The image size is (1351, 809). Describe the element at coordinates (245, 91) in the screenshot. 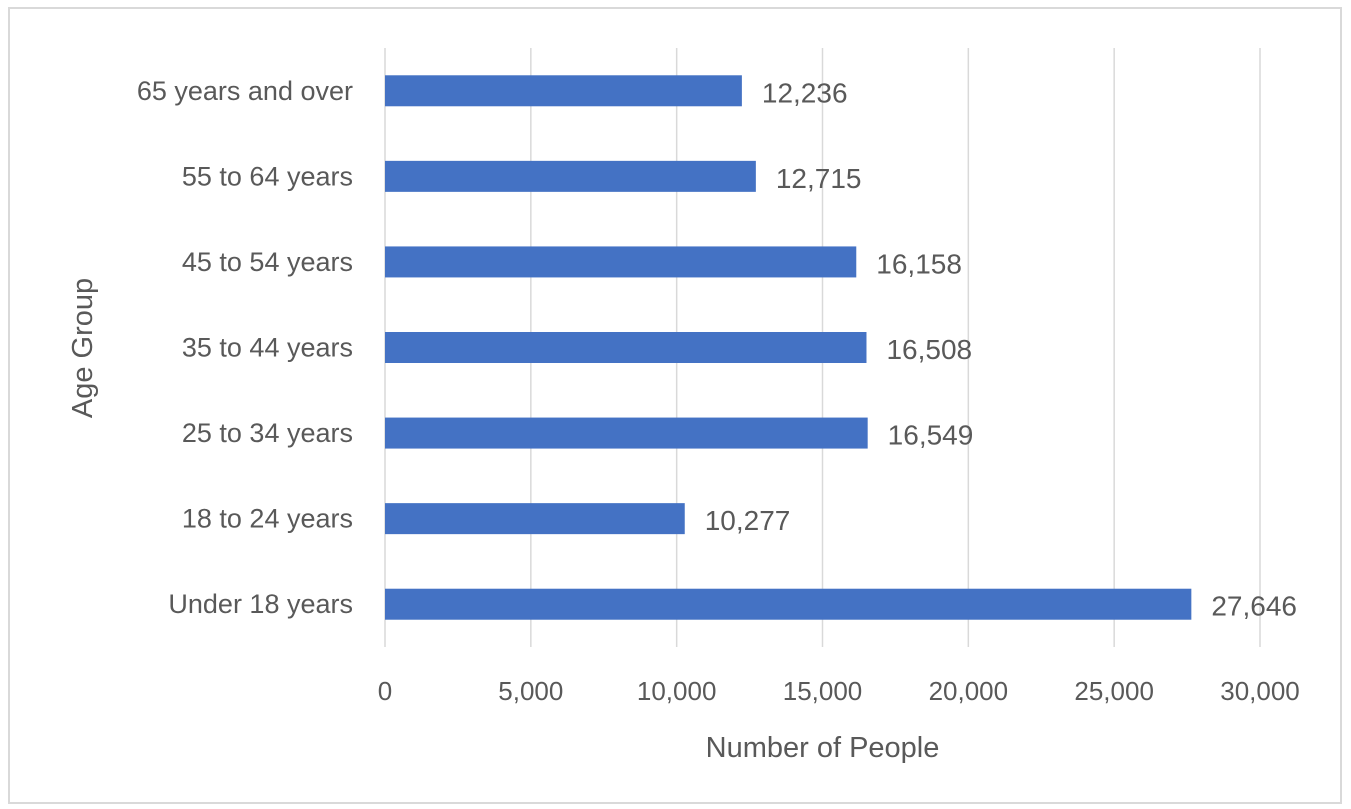

I see `category-label: 65 years and over` at that location.